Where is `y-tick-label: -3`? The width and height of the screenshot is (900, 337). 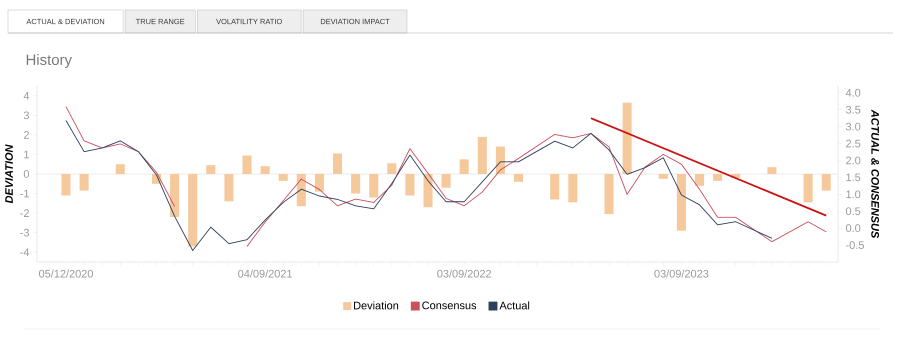 y-tick-label: -3 is located at coordinates (24, 232).